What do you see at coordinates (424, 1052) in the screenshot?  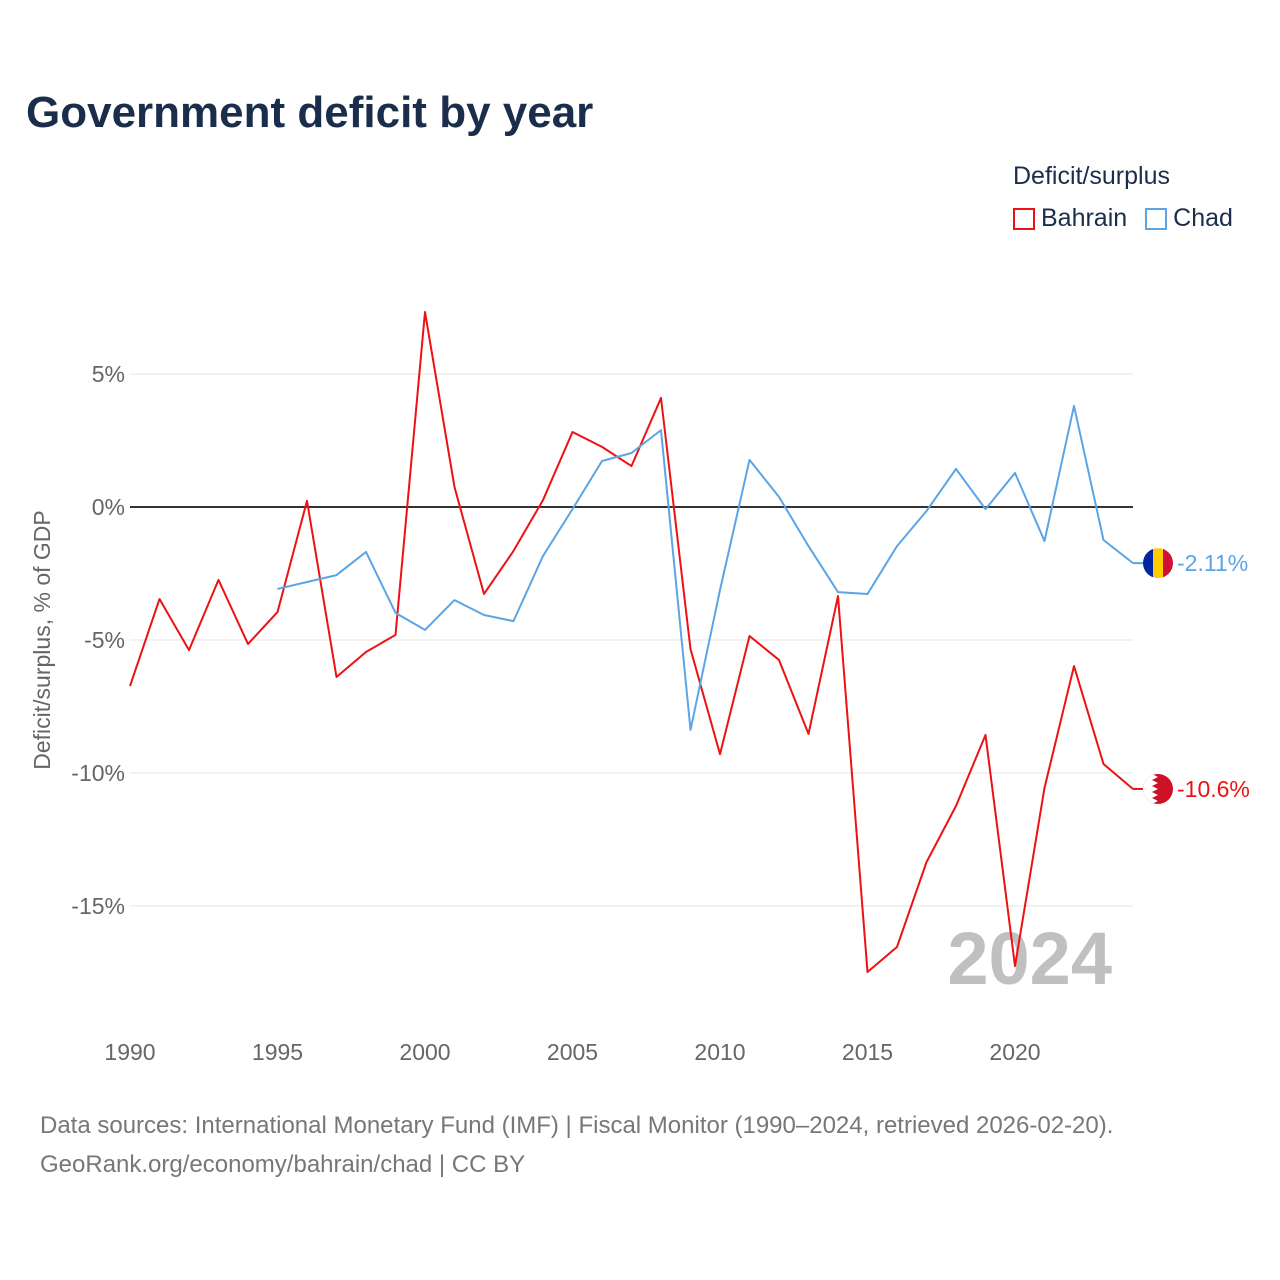 I see `x-tick-label: 2000` at bounding box center [424, 1052].